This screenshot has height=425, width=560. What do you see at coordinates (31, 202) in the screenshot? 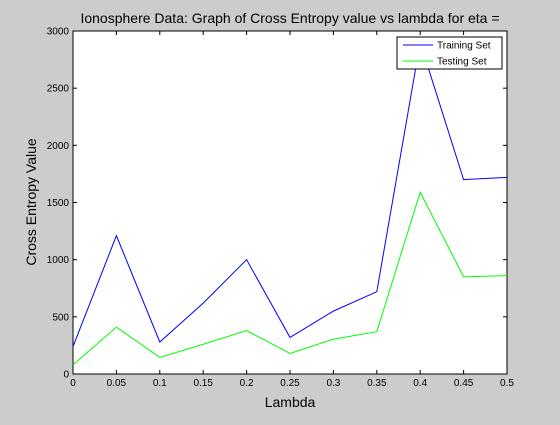
I see `y-axis-title: Cross Entropy Value` at bounding box center [31, 202].